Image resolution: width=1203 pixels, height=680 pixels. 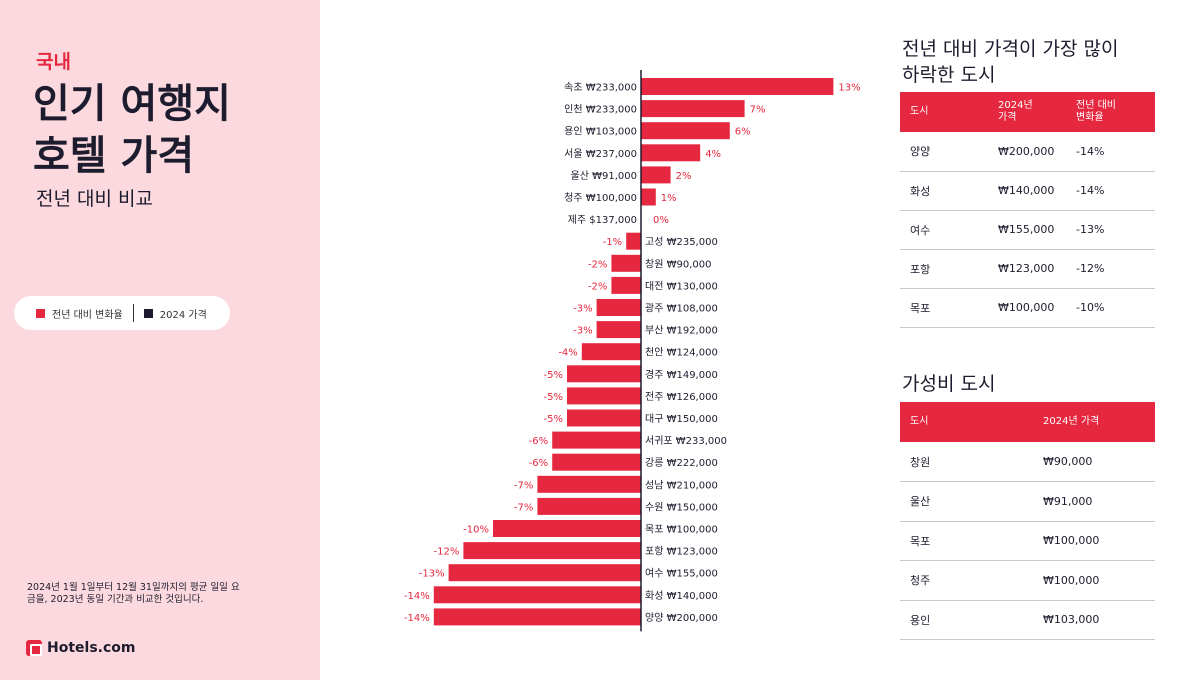 I want to click on category-label: 용인 ₩103,000, so click(x=600, y=132).